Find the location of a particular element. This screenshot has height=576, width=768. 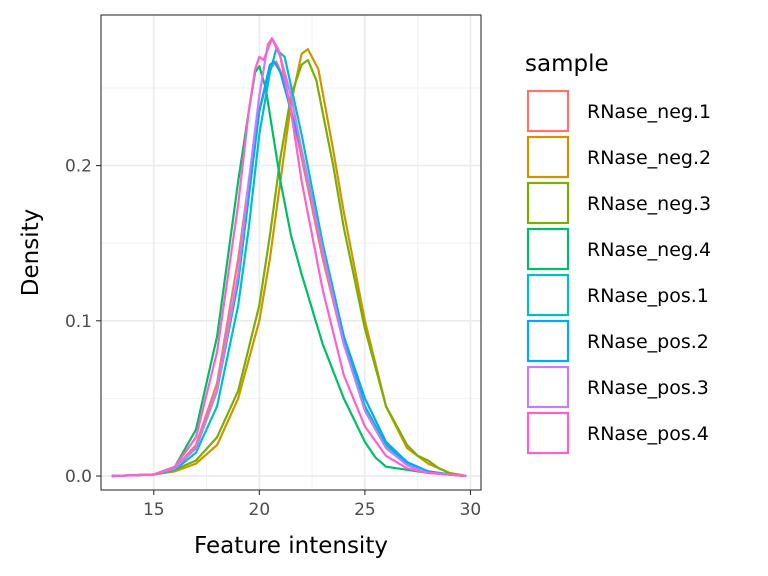

y-tick-label: 0.0 is located at coordinates (78, 477).